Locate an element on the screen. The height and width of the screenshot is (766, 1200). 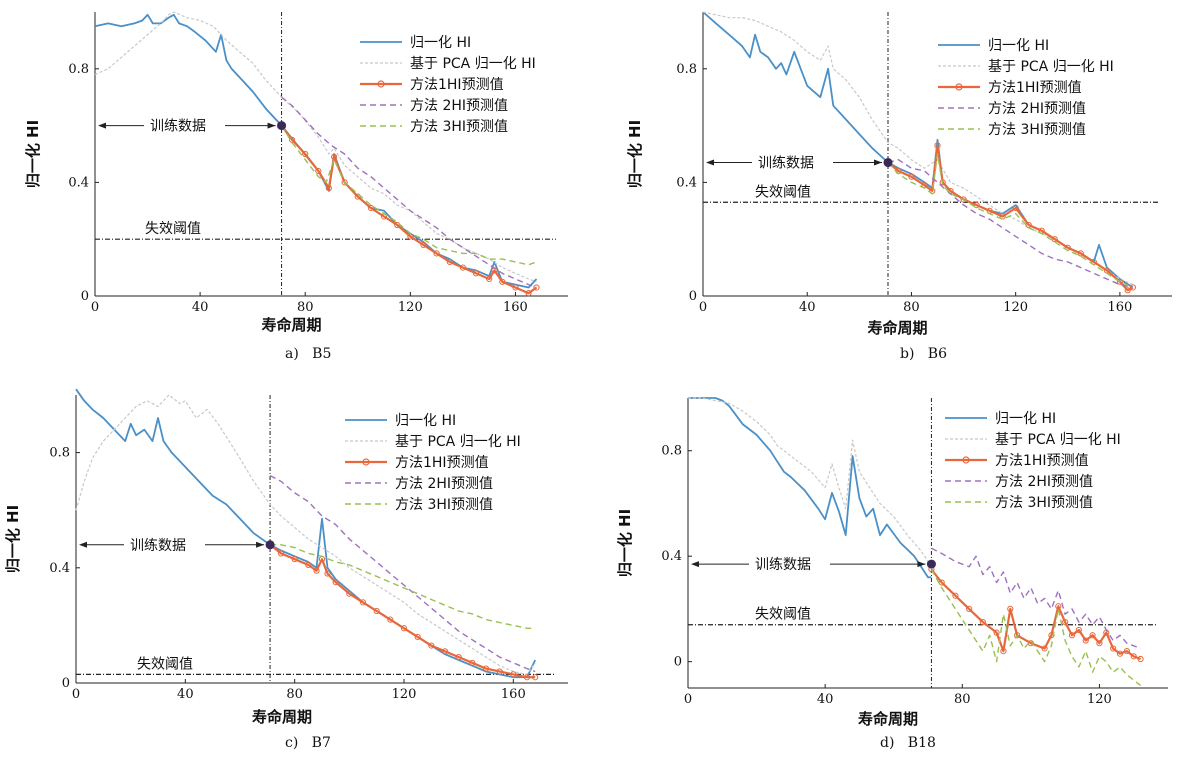
x-tick-label: 40 is located at coordinates (185, 694).